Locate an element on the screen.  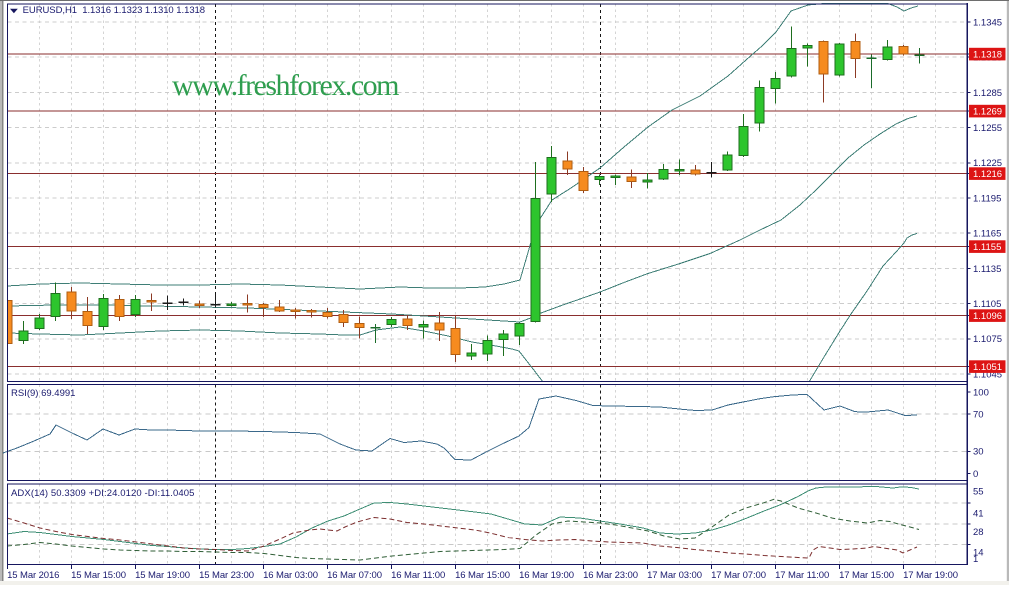
svg-text: 17 Mar 15:00 is located at coordinates (866, 575).